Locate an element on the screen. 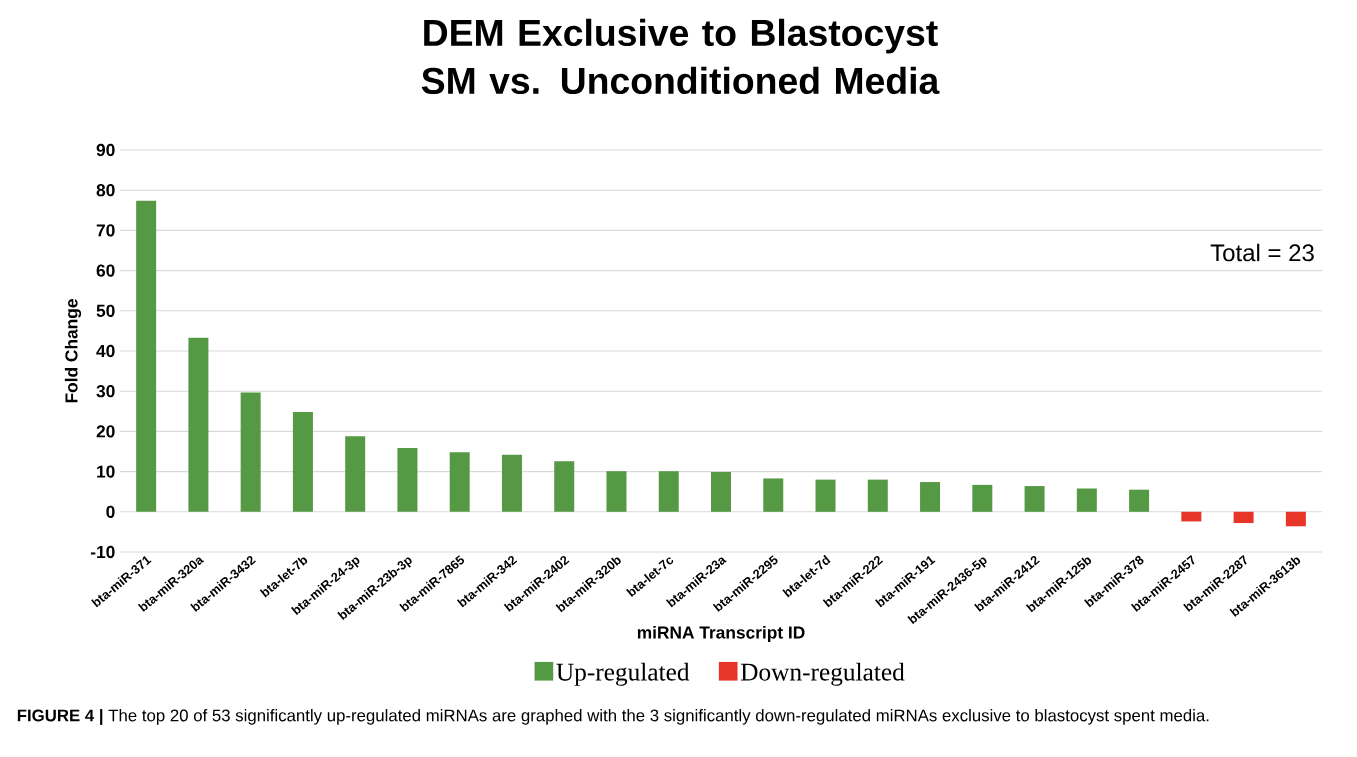 This screenshot has height=757, width=1357. y-tick-label: 90 is located at coordinates (105, 150).